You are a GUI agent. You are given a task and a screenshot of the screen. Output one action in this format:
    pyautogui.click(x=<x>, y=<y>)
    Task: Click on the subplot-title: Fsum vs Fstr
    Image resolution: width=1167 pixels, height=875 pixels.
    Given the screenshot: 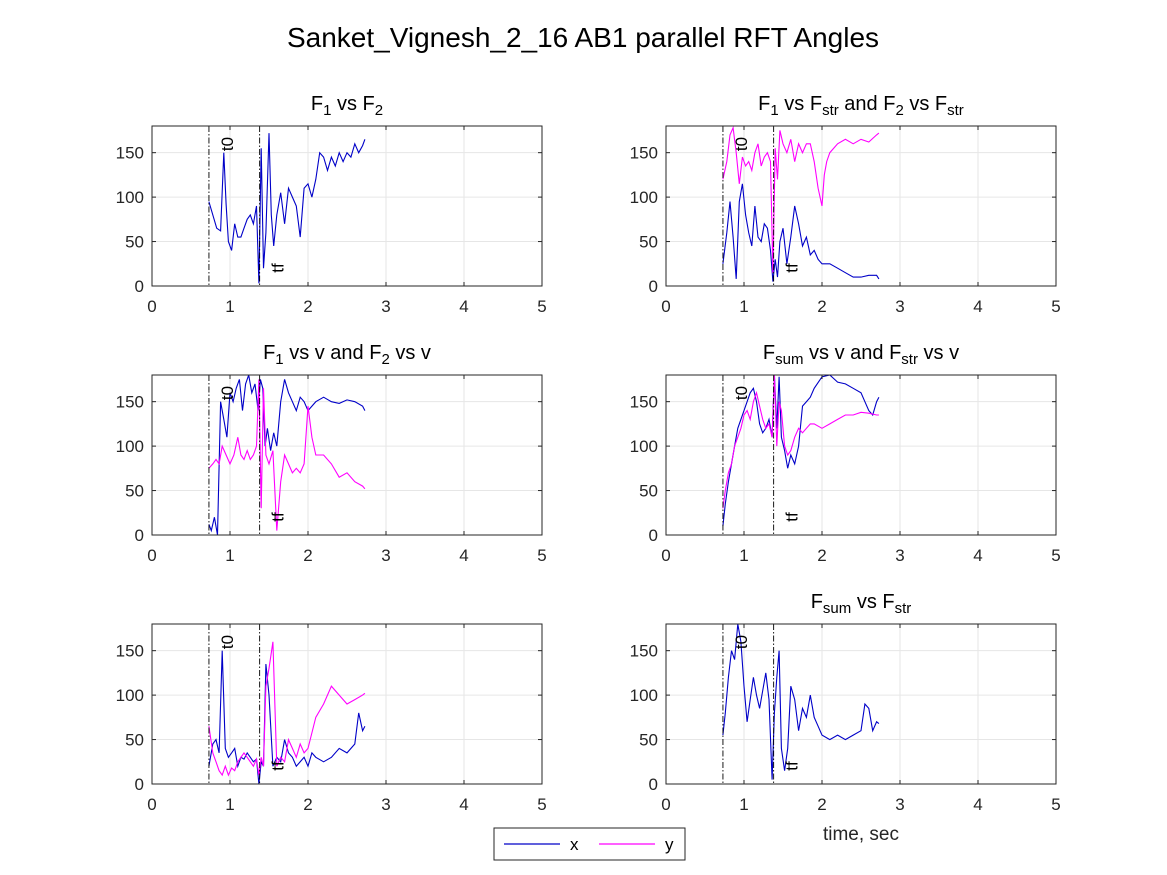 What is the action you would take?
    pyautogui.click(x=861, y=604)
    